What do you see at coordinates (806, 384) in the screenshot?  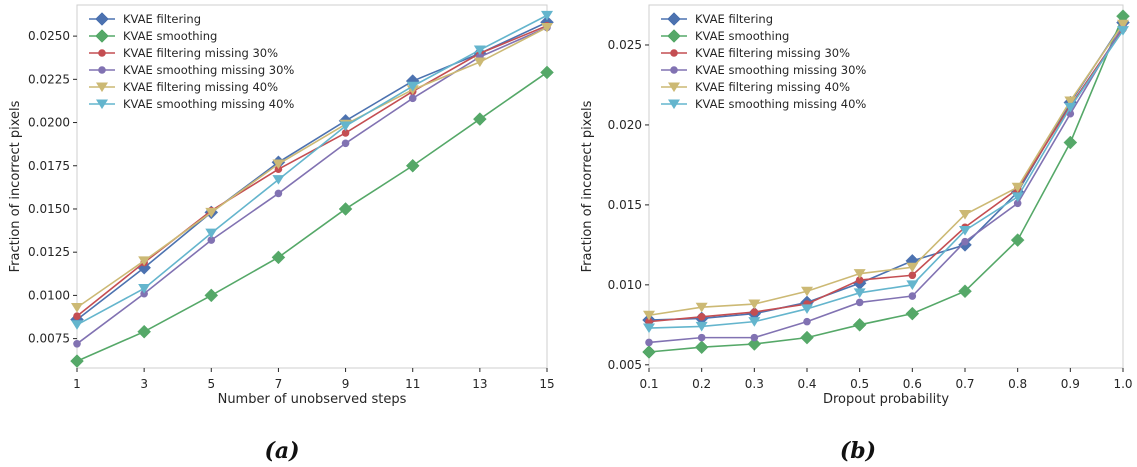 I see `x-tick-label: 0.4` at bounding box center [806, 384].